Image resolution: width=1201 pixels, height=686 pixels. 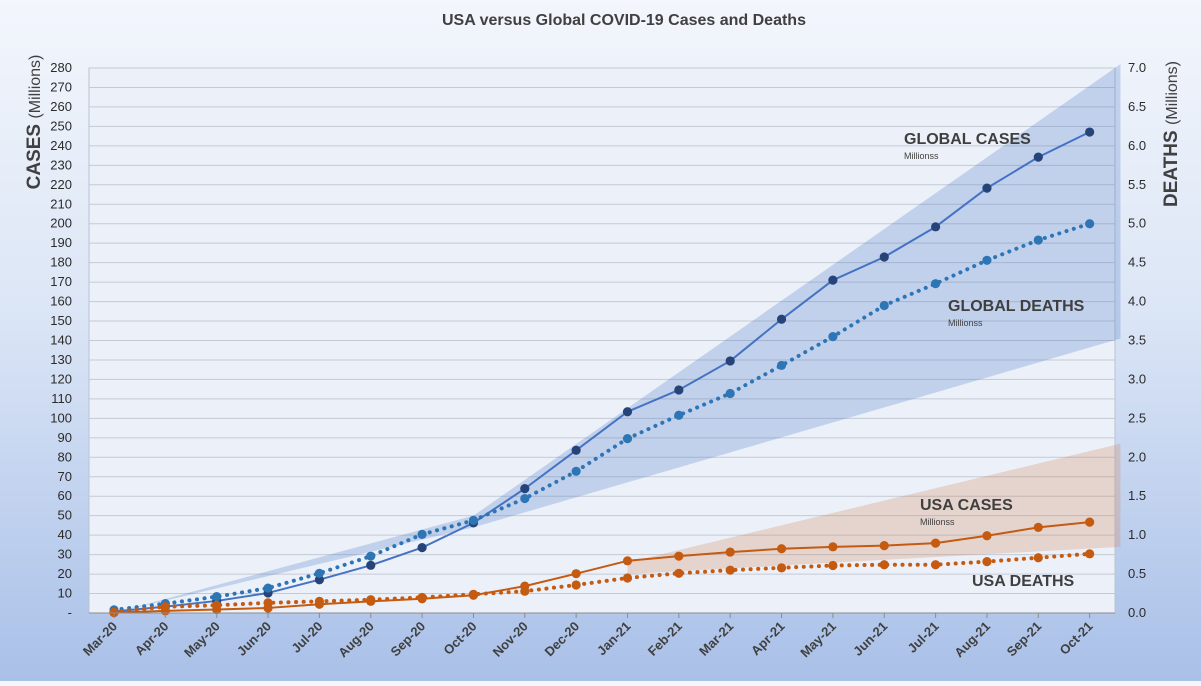 I want to click on left-tick-label: 170, so click(x=61, y=281).